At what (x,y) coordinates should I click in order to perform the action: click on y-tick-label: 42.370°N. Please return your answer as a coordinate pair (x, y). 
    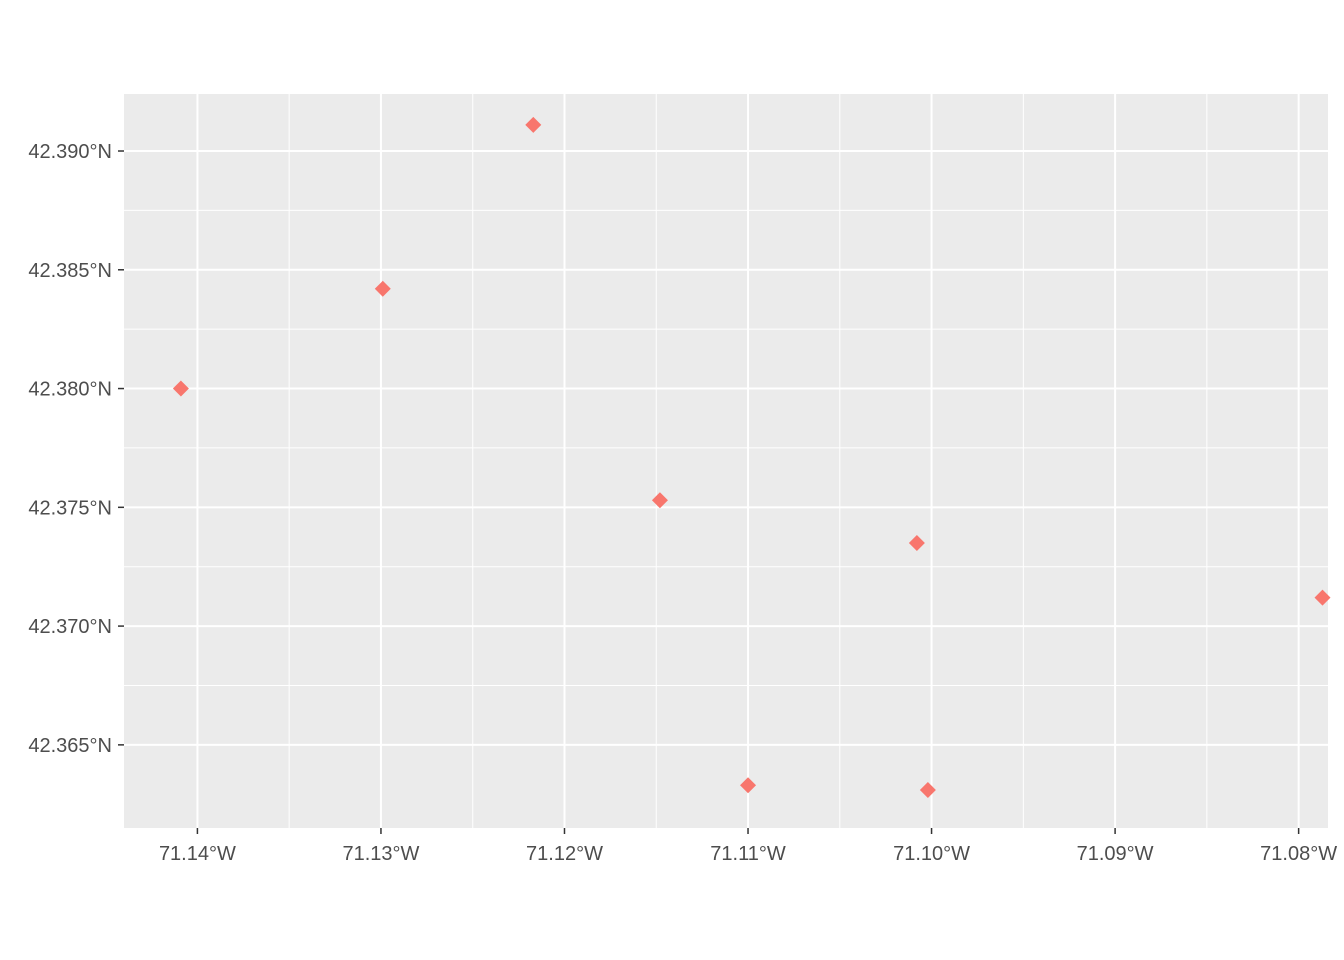
    Looking at the image, I should click on (70, 627).